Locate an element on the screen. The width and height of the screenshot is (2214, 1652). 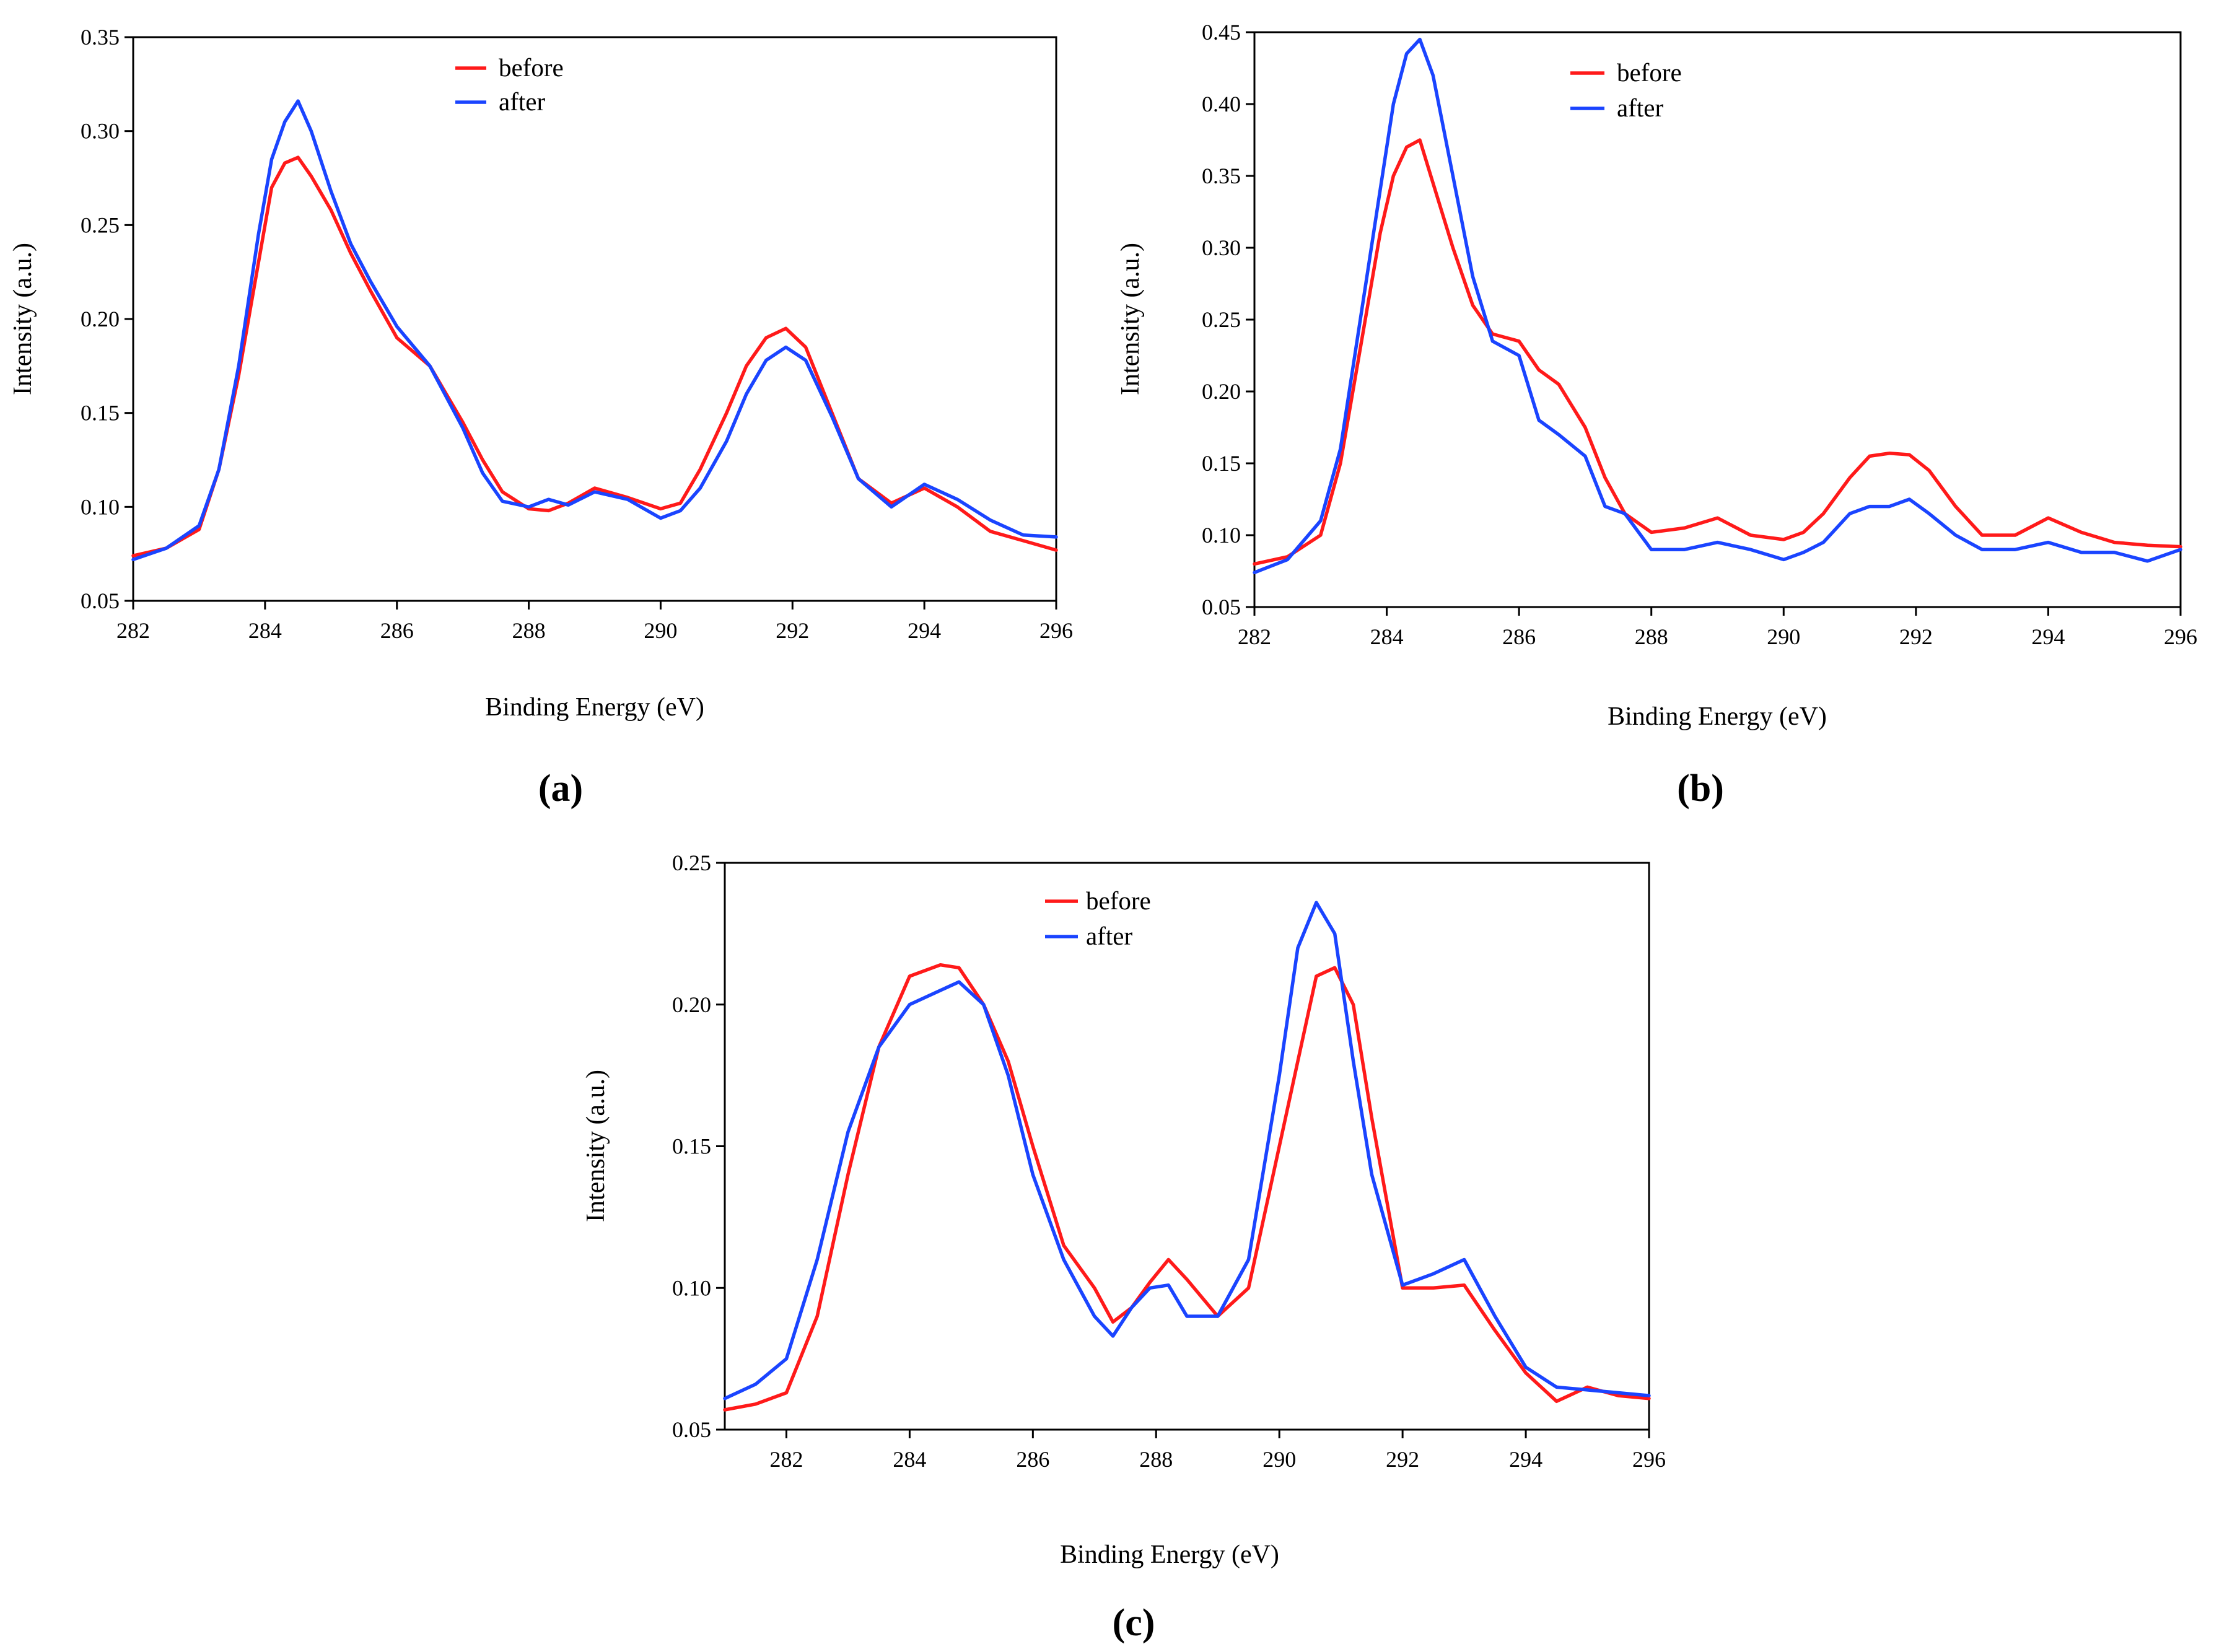
x-tick-label-c: 290 is located at coordinates (1279, 1459).